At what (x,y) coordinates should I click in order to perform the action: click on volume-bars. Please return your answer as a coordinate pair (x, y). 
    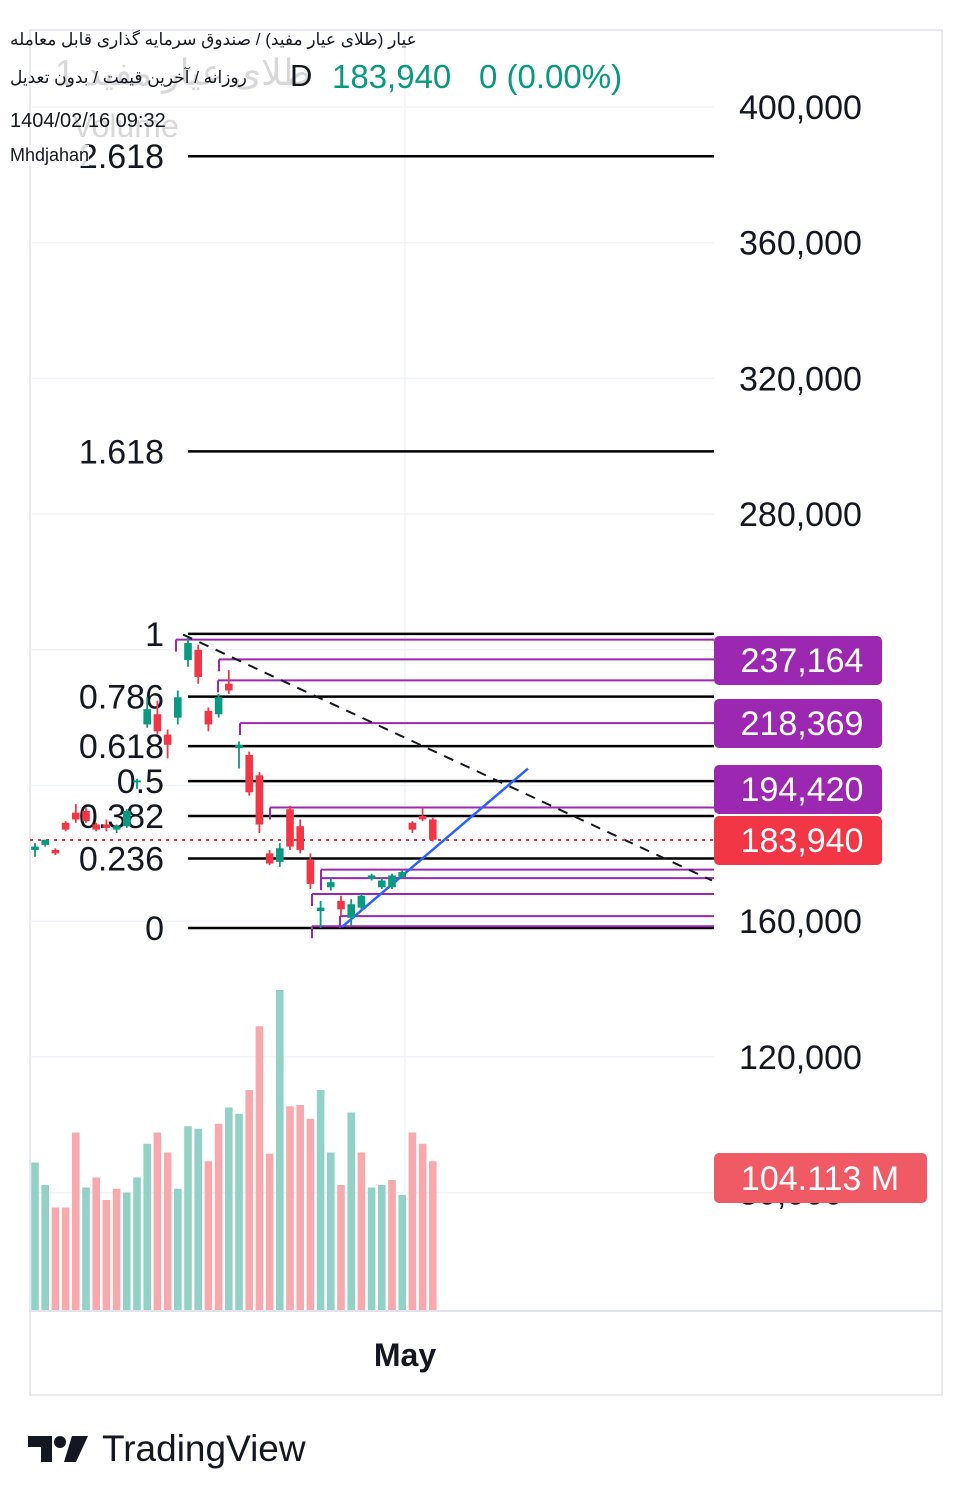
    Looking at the image, I should click on (234, 1150).